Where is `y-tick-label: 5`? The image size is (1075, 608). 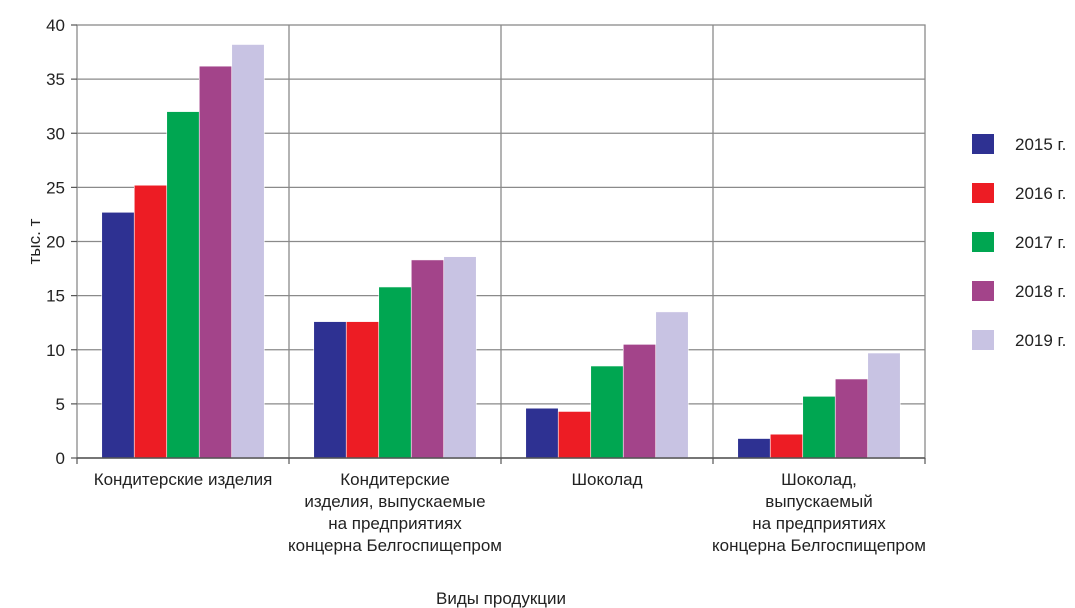
y-tick-label: 5 is located at coordinates (60, 404).